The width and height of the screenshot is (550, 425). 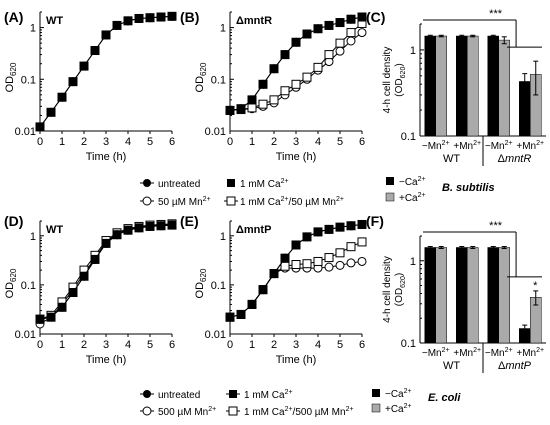 What do you see at coordinates (412, 198) in the screenshot?
I see `legend-plus-ca: +Ca2+` at bounding box center [412, 198].